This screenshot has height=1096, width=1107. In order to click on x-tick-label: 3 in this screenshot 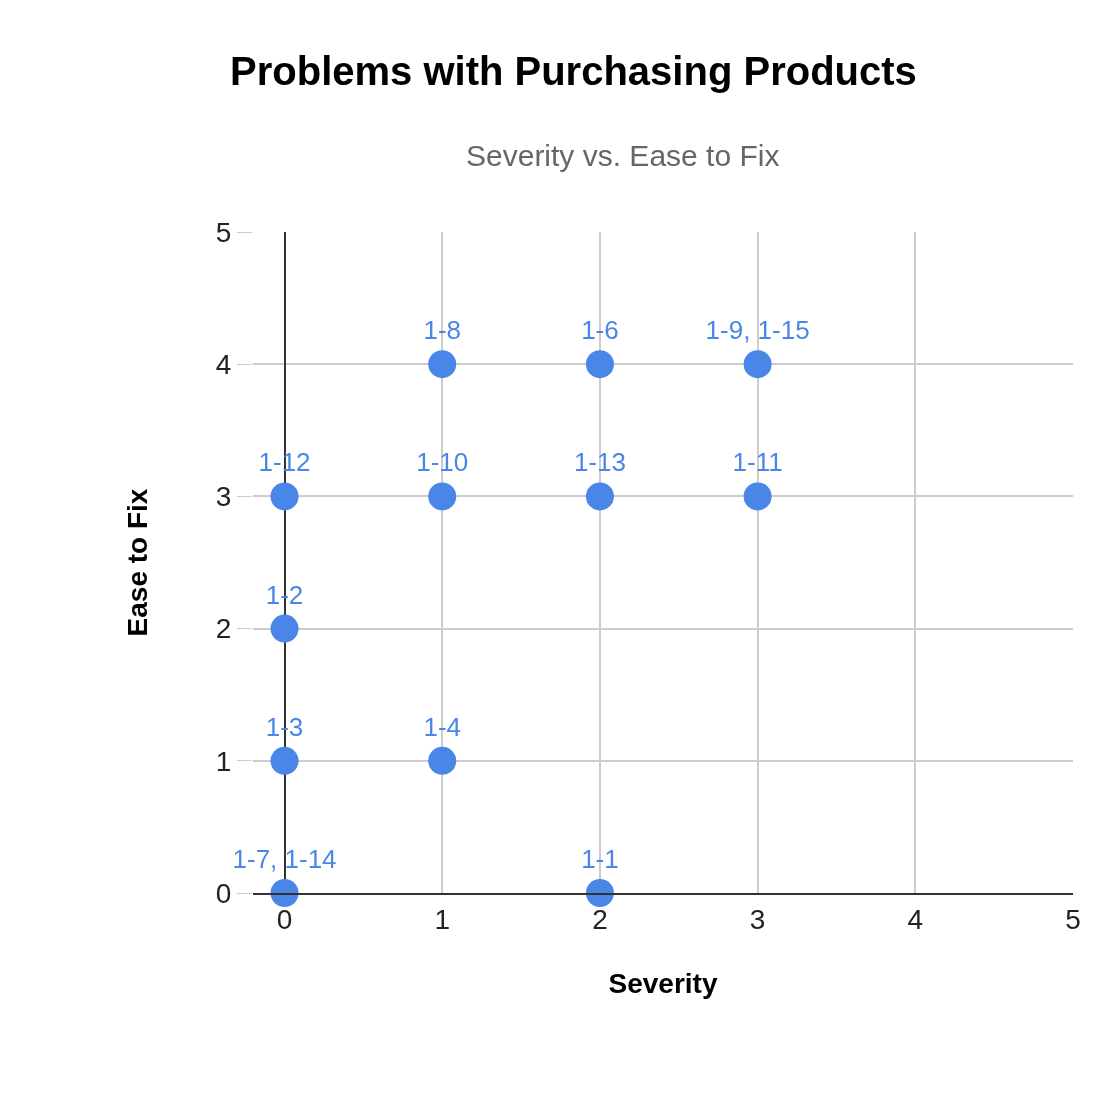, I will do `click(757, 919)`.